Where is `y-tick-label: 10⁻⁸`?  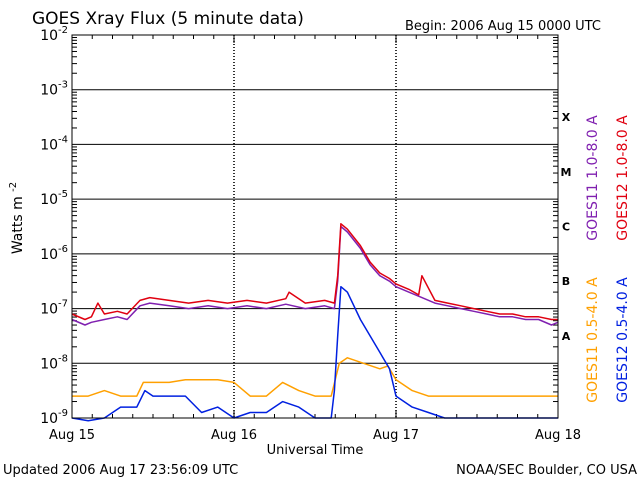
y-tick-label: 10⁻⁸ is located at coordinates (54, 362).